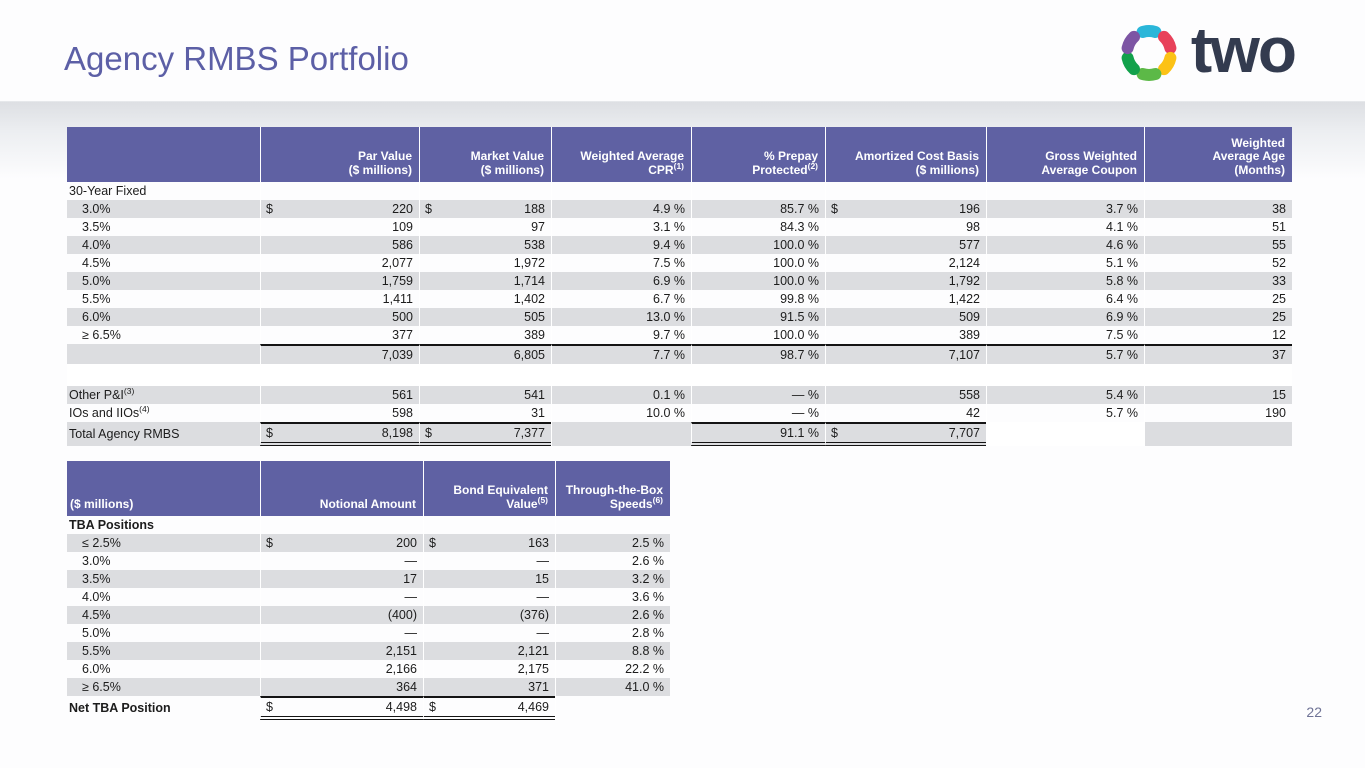  I want to click on table-cell: 5.1 %, so click(1065, 263).